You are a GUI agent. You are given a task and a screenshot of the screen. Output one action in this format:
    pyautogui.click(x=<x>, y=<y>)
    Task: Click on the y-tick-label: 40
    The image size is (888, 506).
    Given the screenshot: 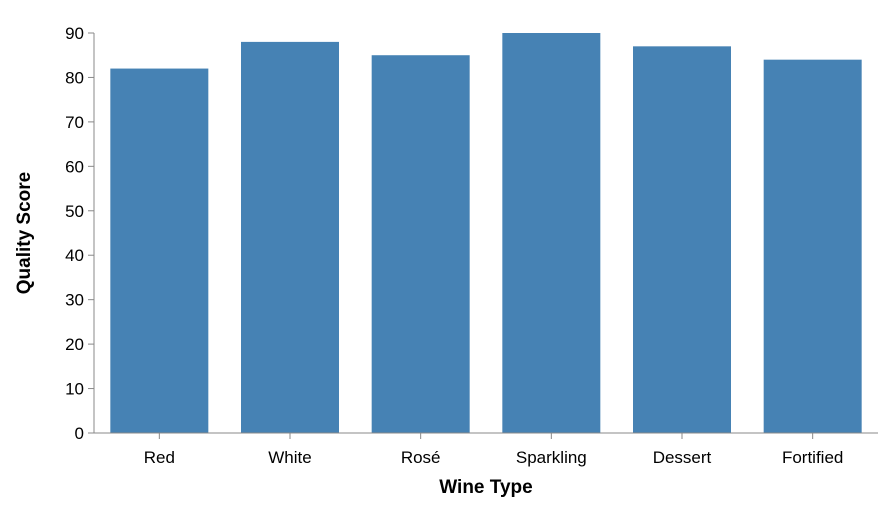 What is the action you would take?
    pyautogui.click(x=74, y=255)
    